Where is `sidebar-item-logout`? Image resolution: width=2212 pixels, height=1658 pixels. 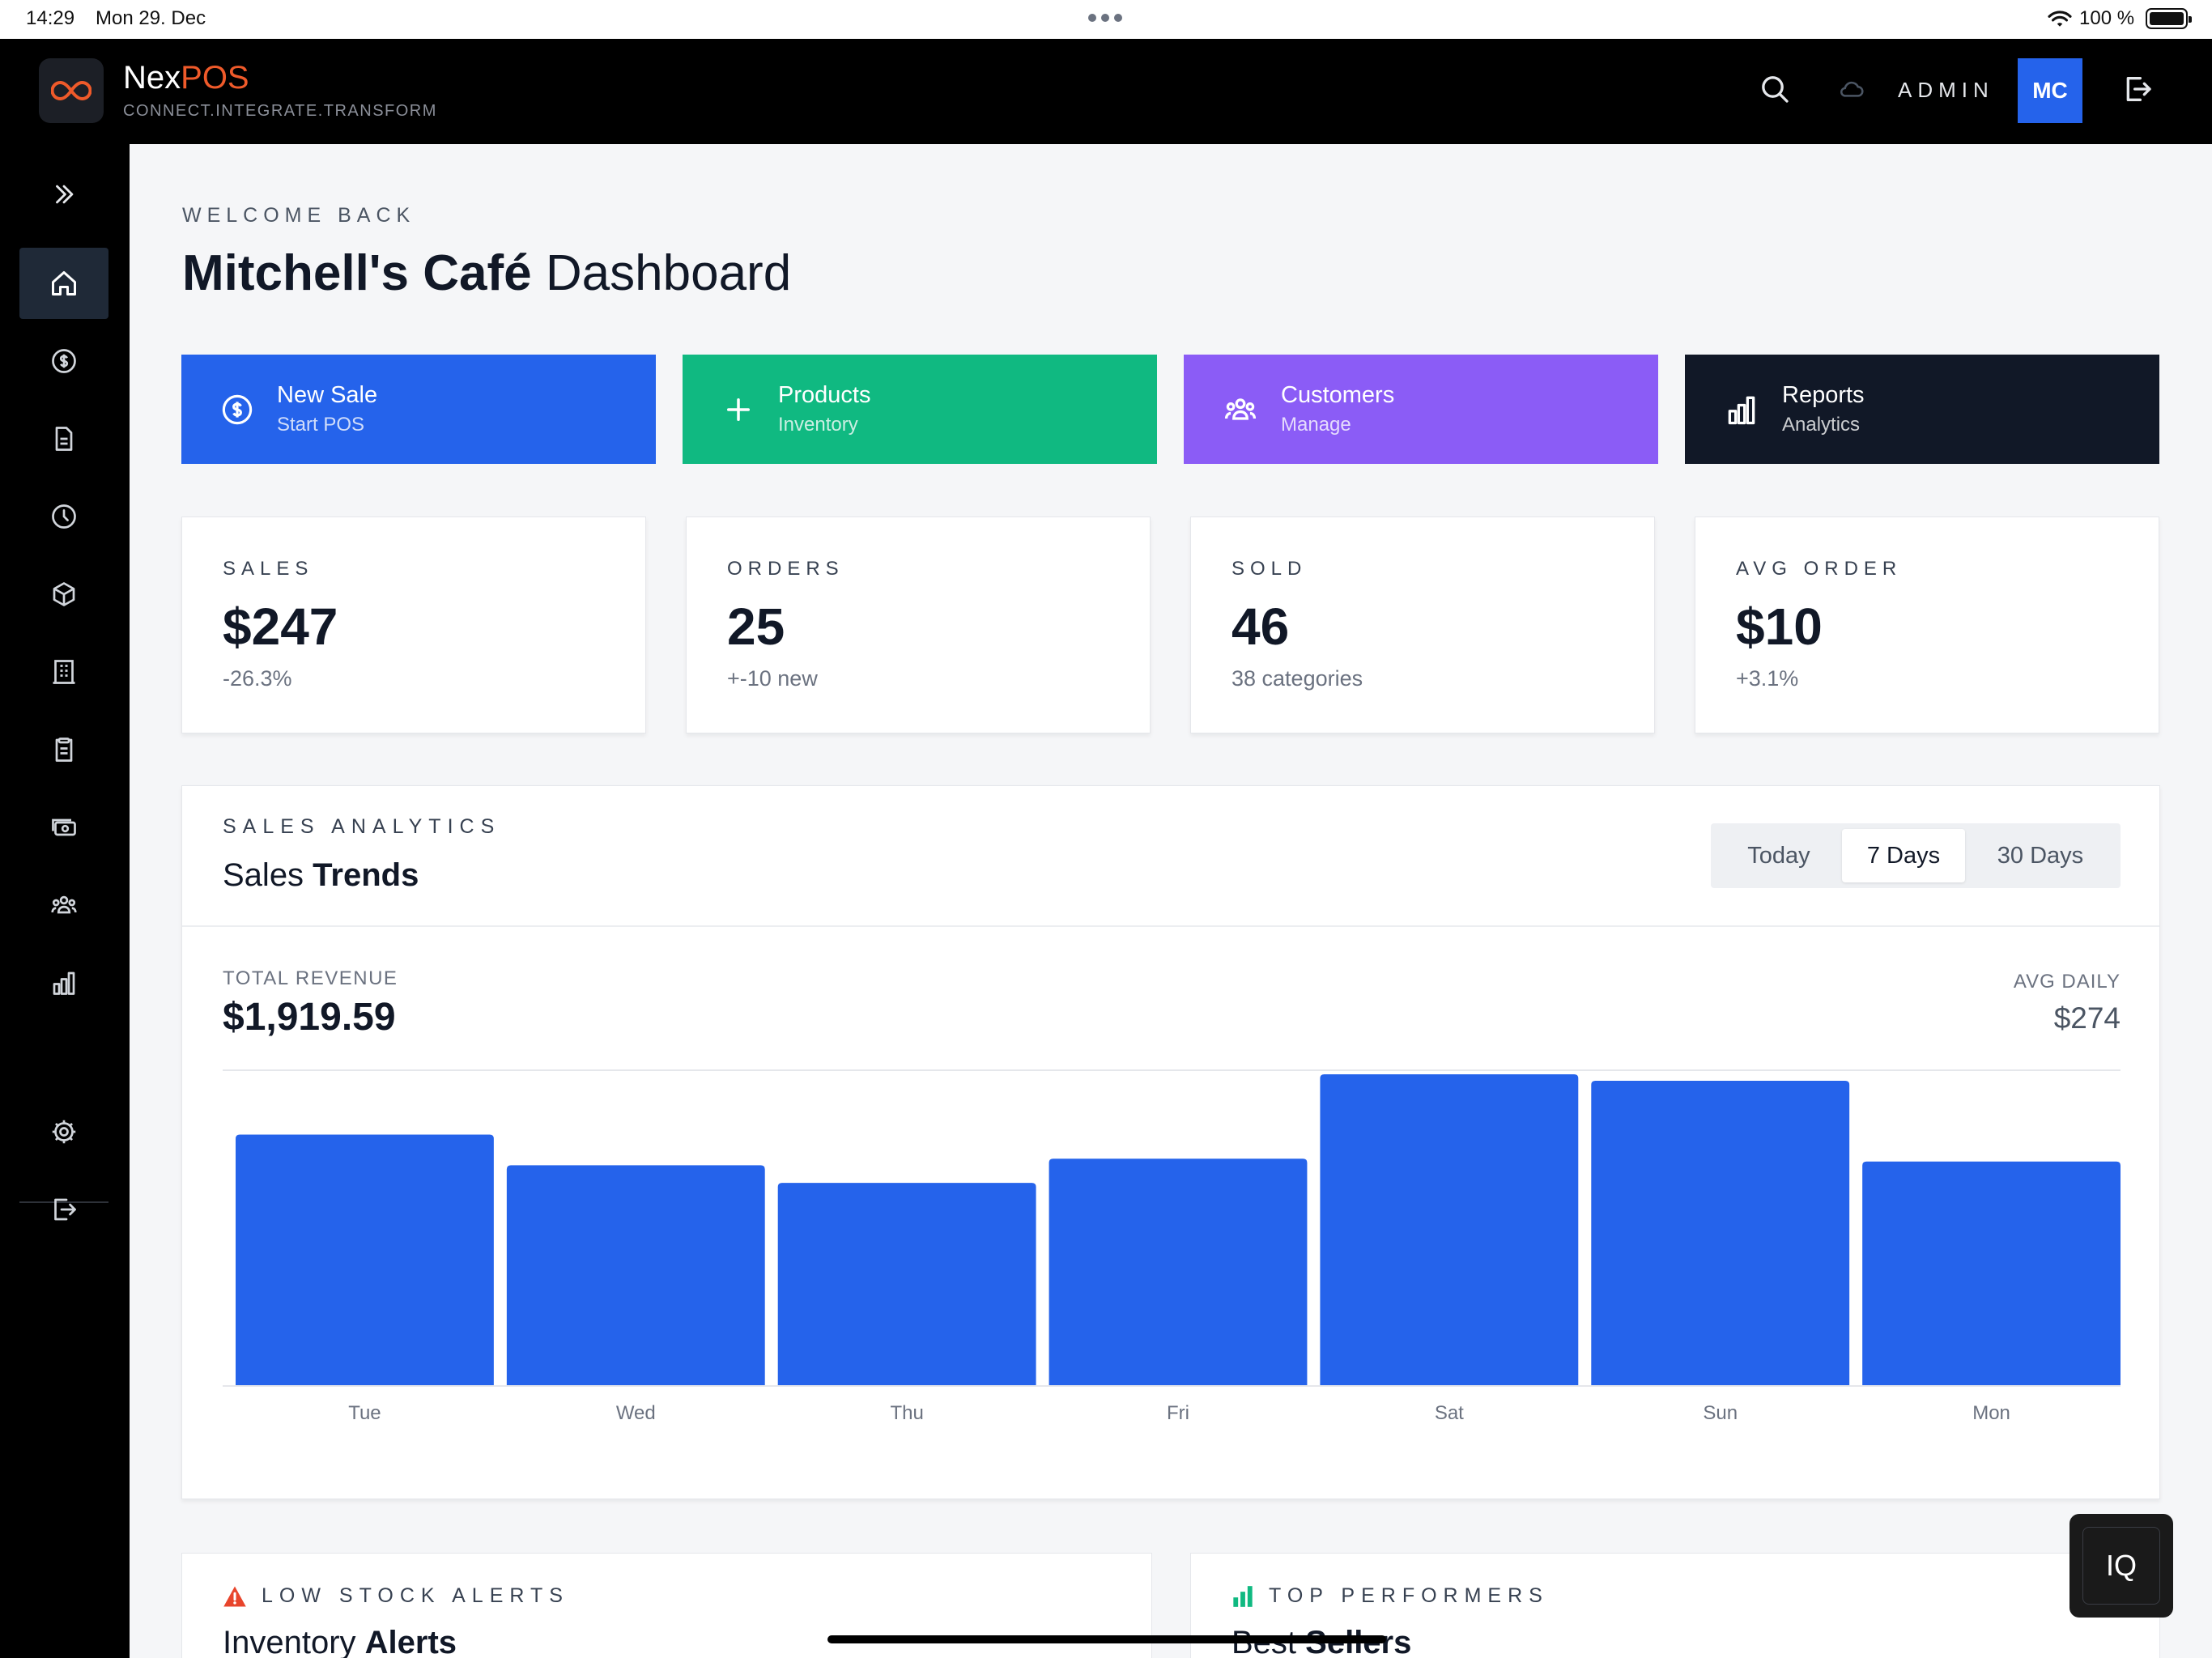
sidebar-item-logout is located at coordinates (64, 1209).